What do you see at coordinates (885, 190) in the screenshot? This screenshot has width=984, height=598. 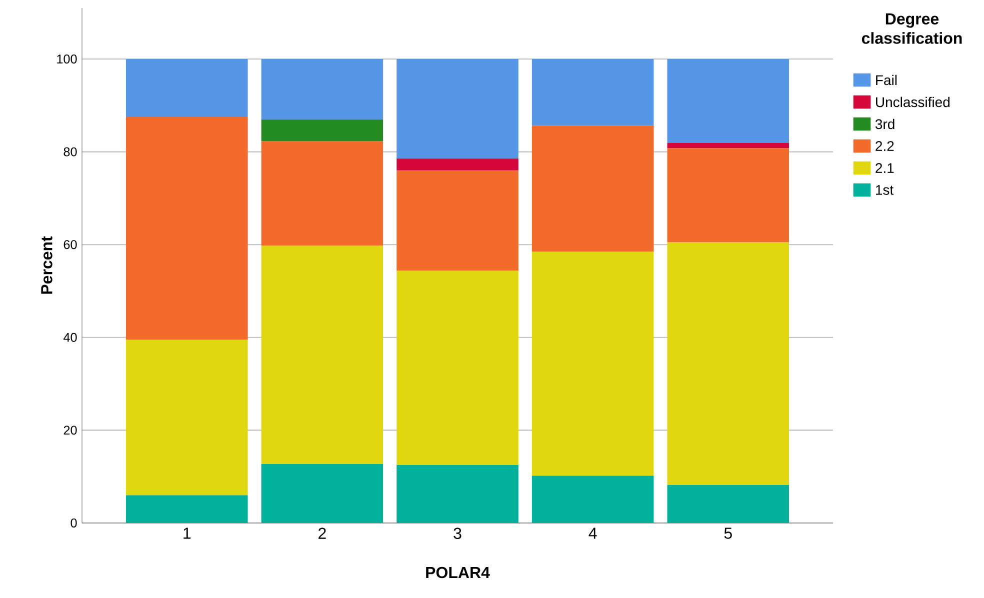 I see `legend-label: 1st` at bounding box center [885, 190].